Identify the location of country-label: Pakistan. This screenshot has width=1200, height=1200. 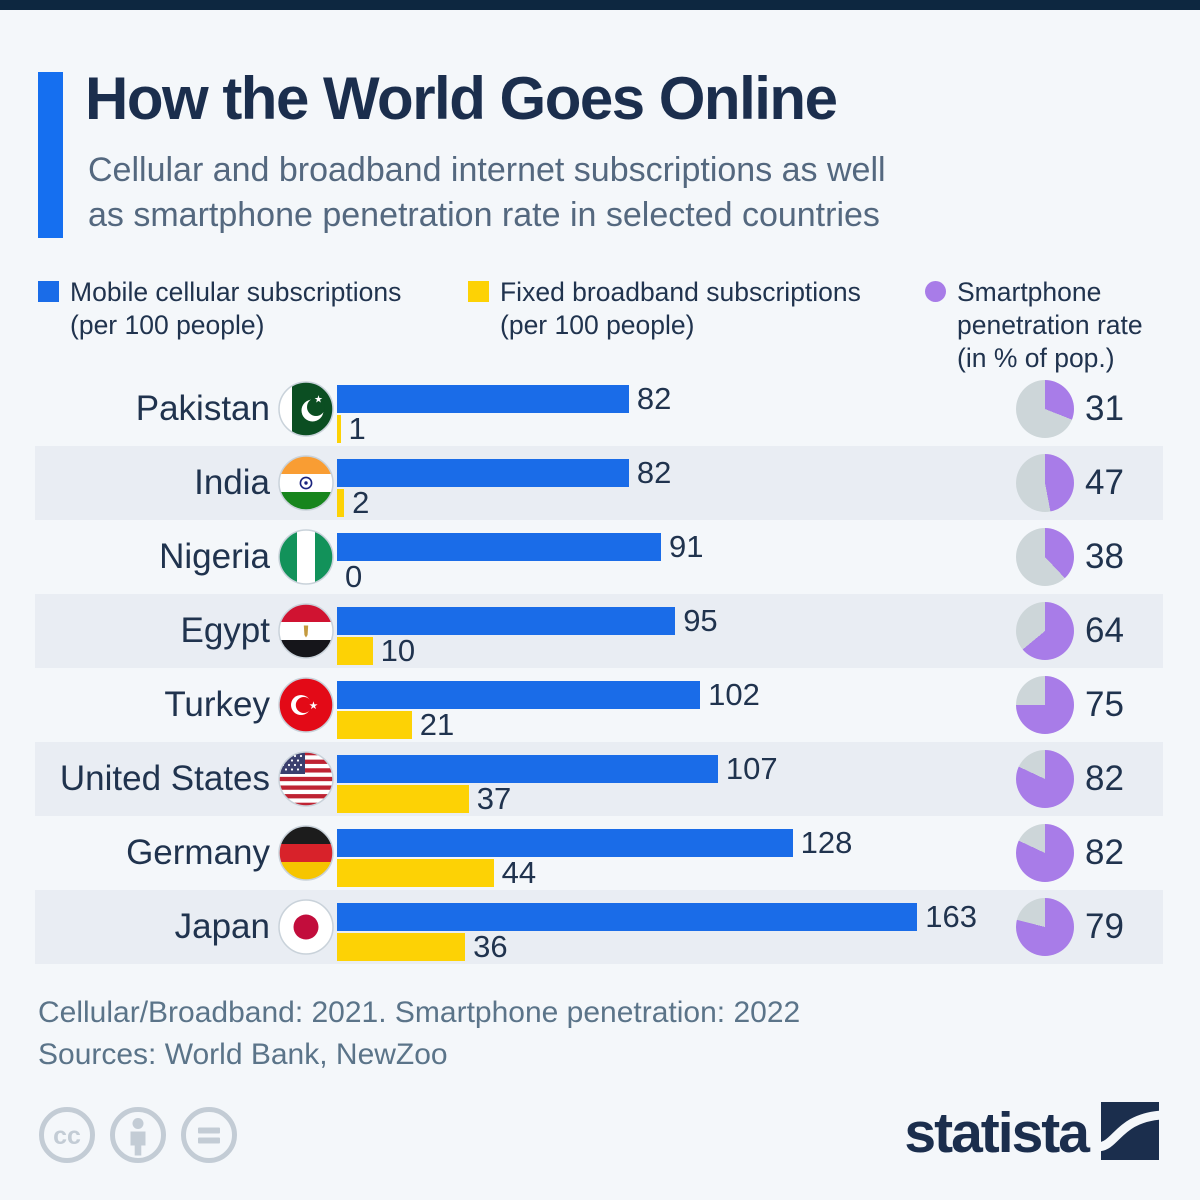
(202, 408).